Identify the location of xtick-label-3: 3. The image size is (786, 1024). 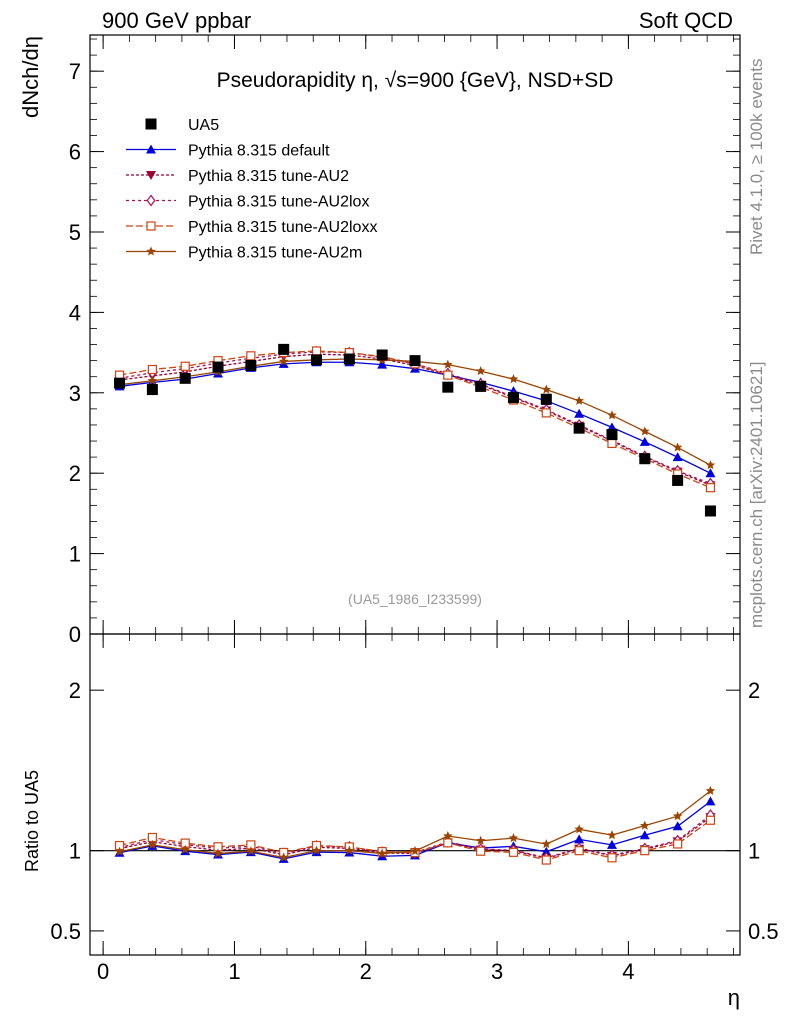
(497, 971).